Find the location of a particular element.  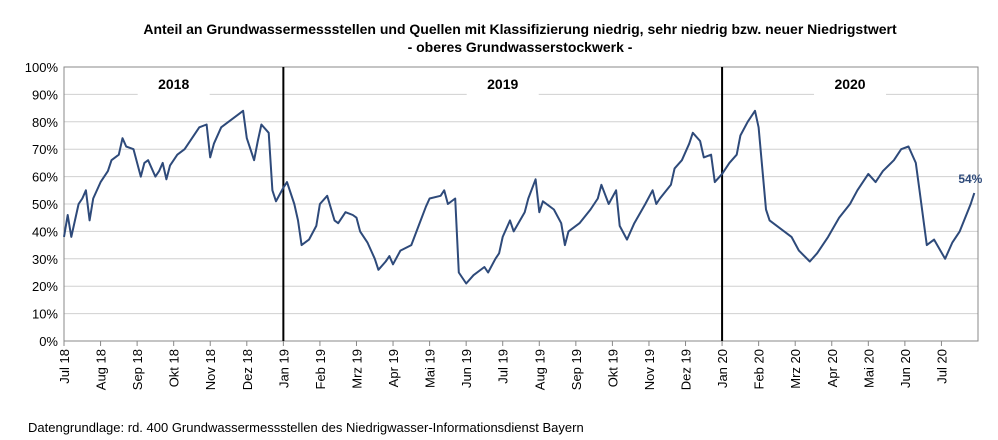

x-tick-label: Dez 19 is located at coordinates (686, 369).